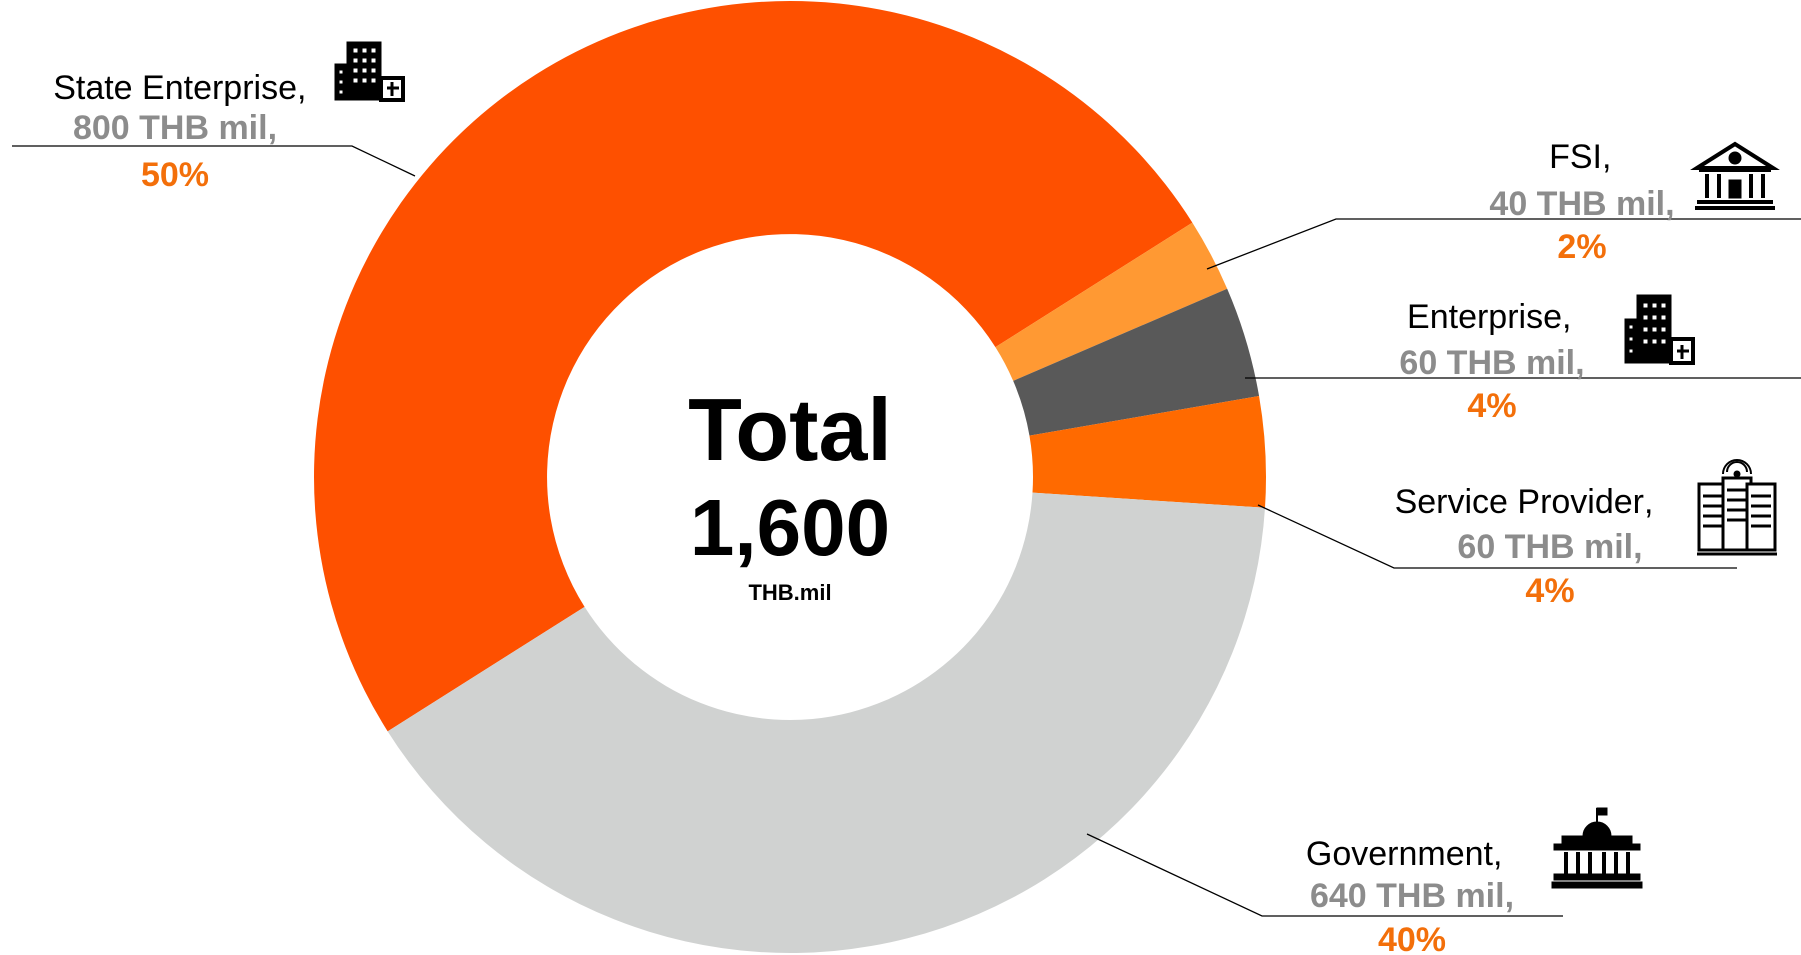 The image size is (1801, 955). I want to click on slice-percent: 2%, so click(1581, 247).